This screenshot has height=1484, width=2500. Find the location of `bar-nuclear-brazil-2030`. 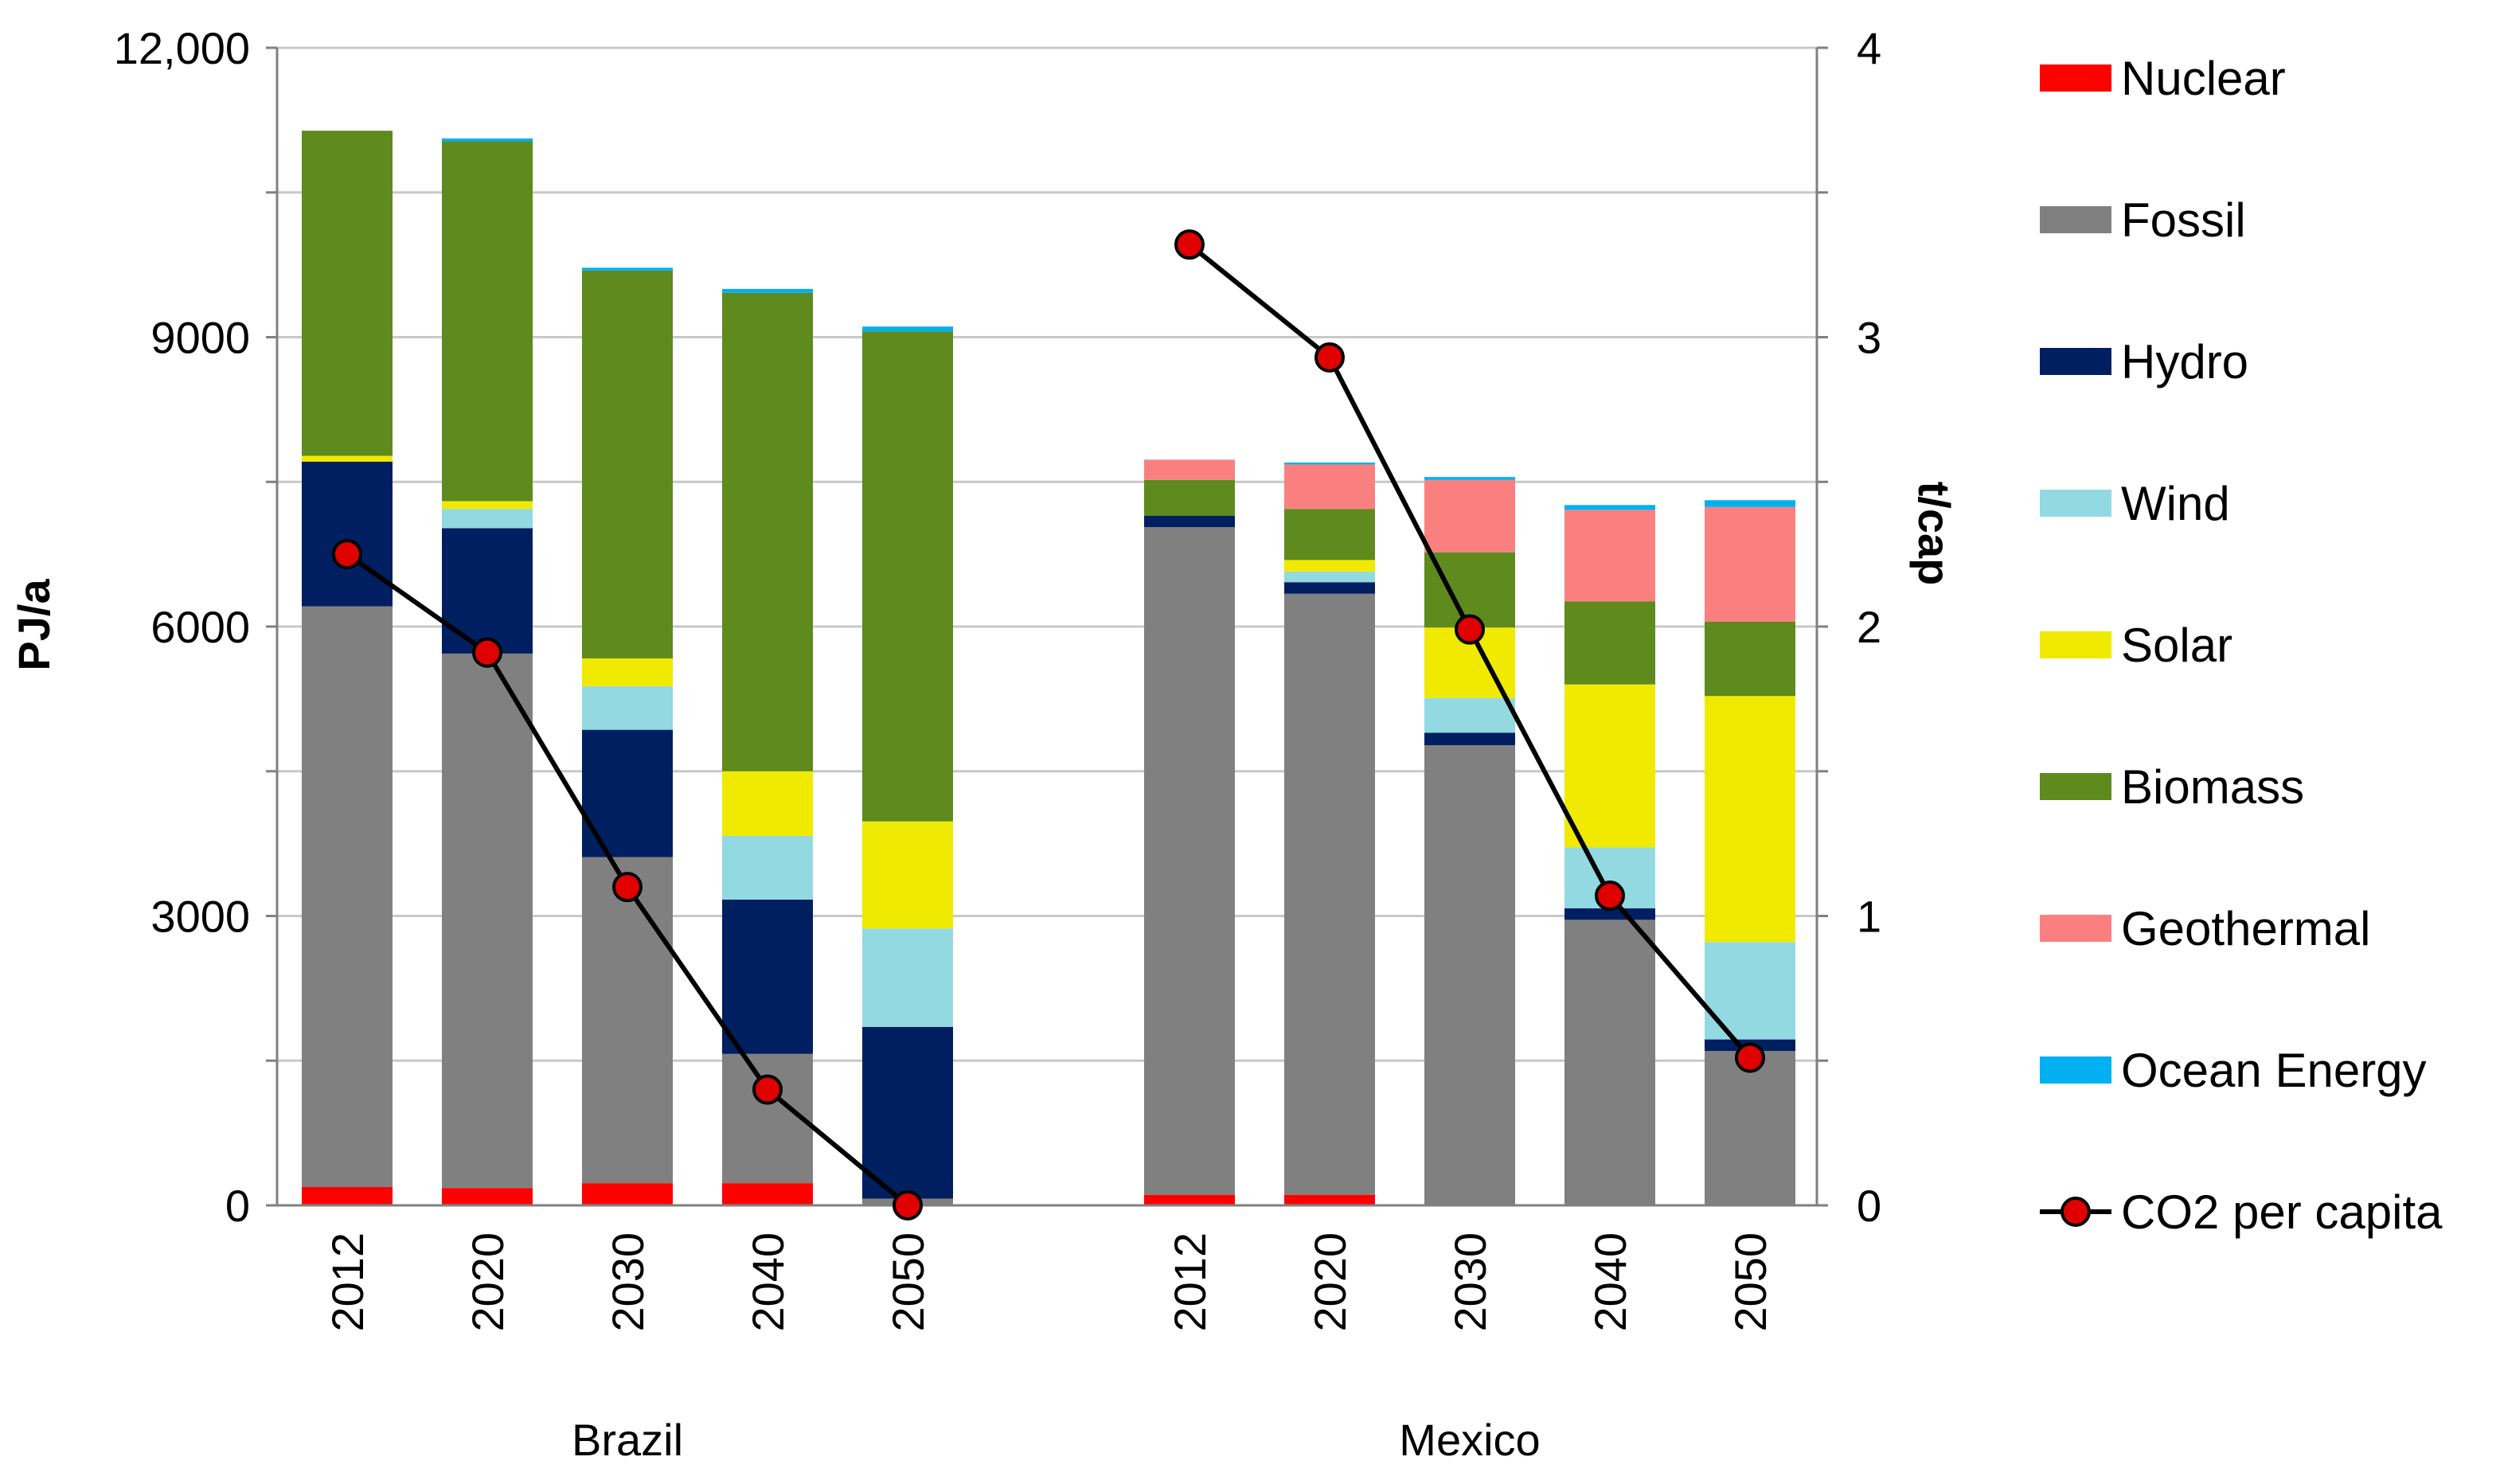

bar-nuclear-brazil-2030 is located at coordinates (627, 1194).